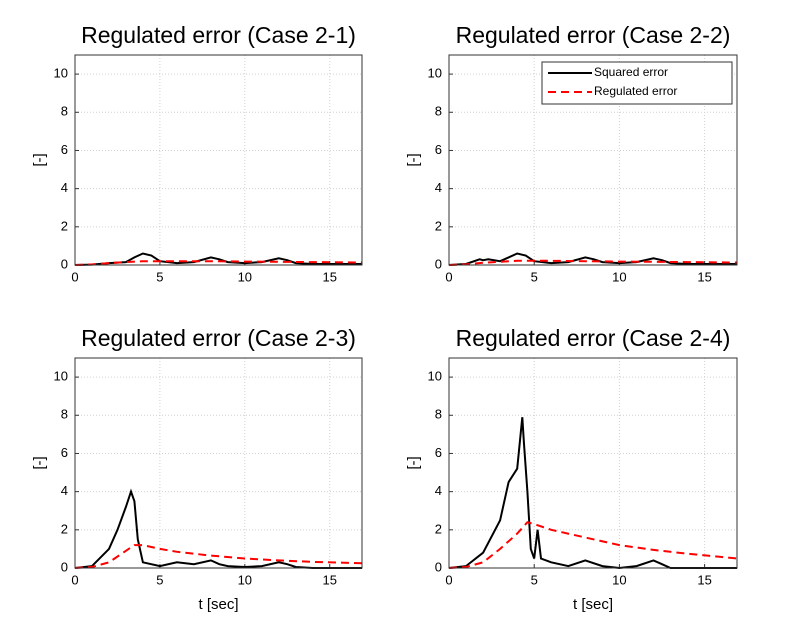  What do you see at coordinates (593, 338) in the screenshot?
I see `chart-title: Regulated error (Case 2-4)` at bounding box center [593, 338].